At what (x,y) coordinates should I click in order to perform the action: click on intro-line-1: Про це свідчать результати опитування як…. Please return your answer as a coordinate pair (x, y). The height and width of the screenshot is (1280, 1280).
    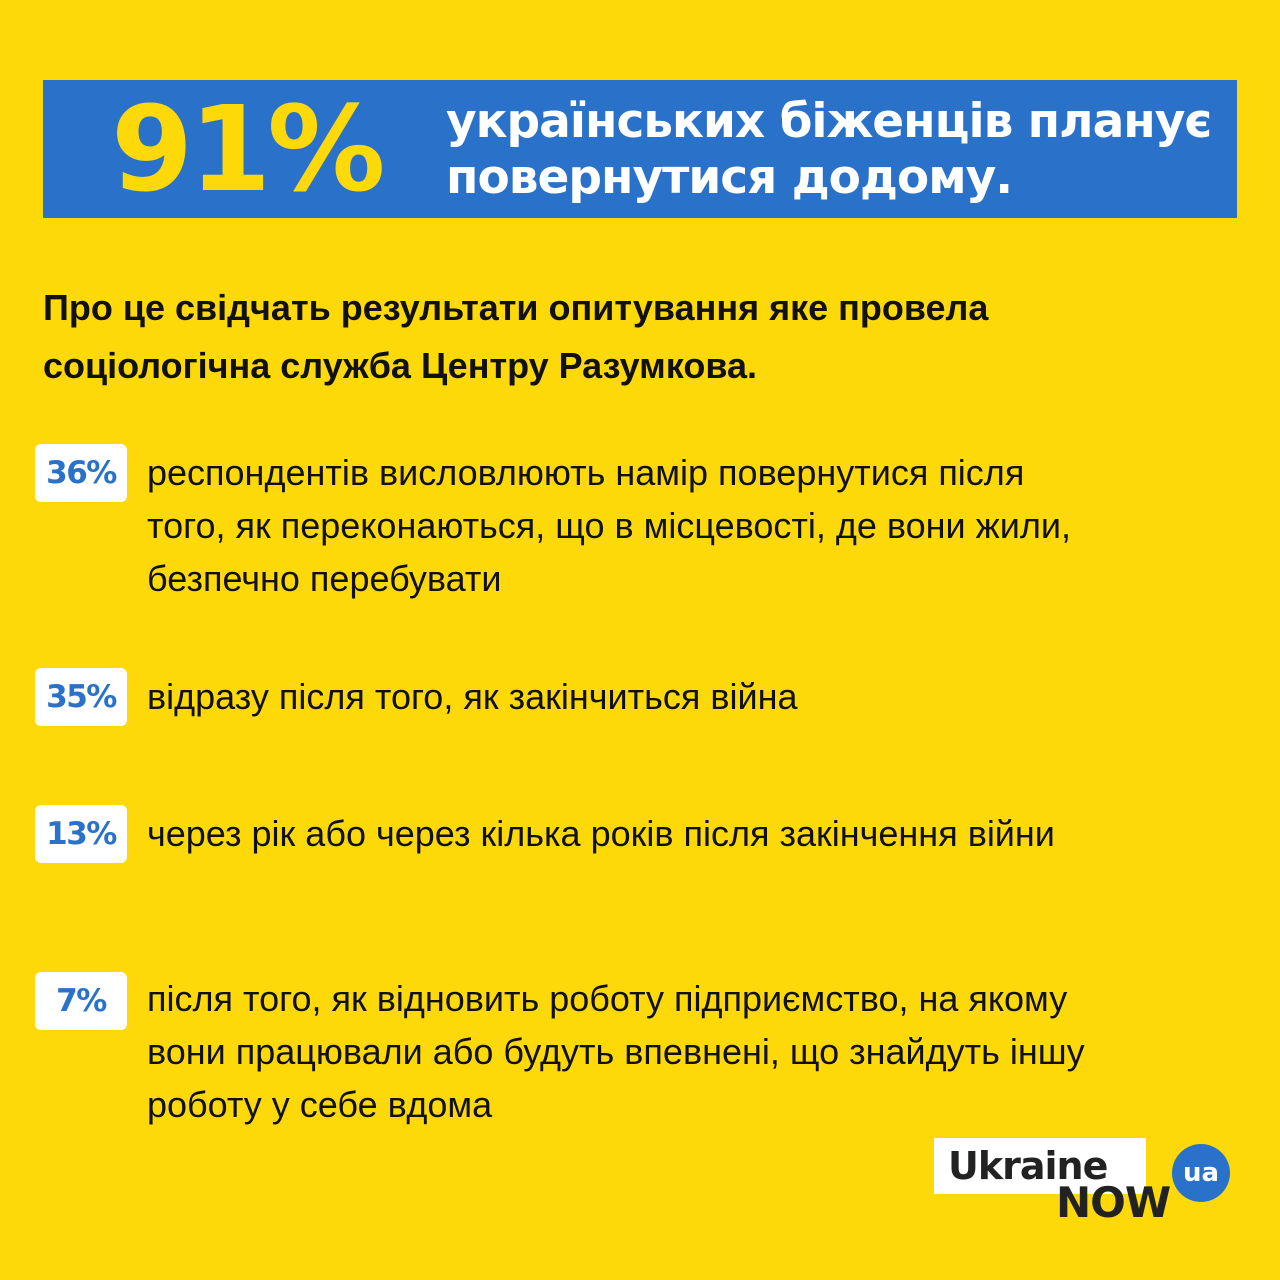
    Looking at the image, I should click on (516, 307).